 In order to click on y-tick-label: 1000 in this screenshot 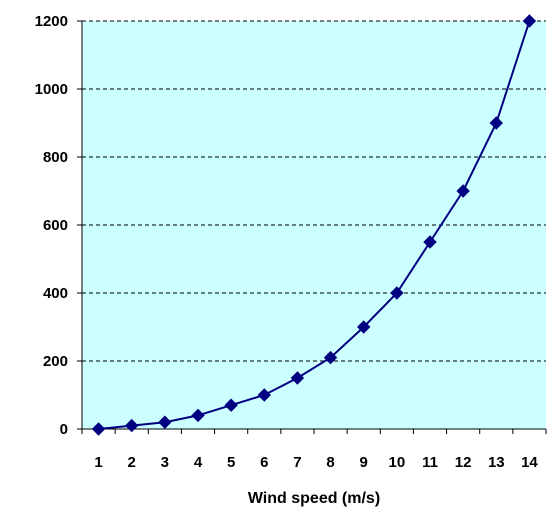, I will do `click(51, 89)`.